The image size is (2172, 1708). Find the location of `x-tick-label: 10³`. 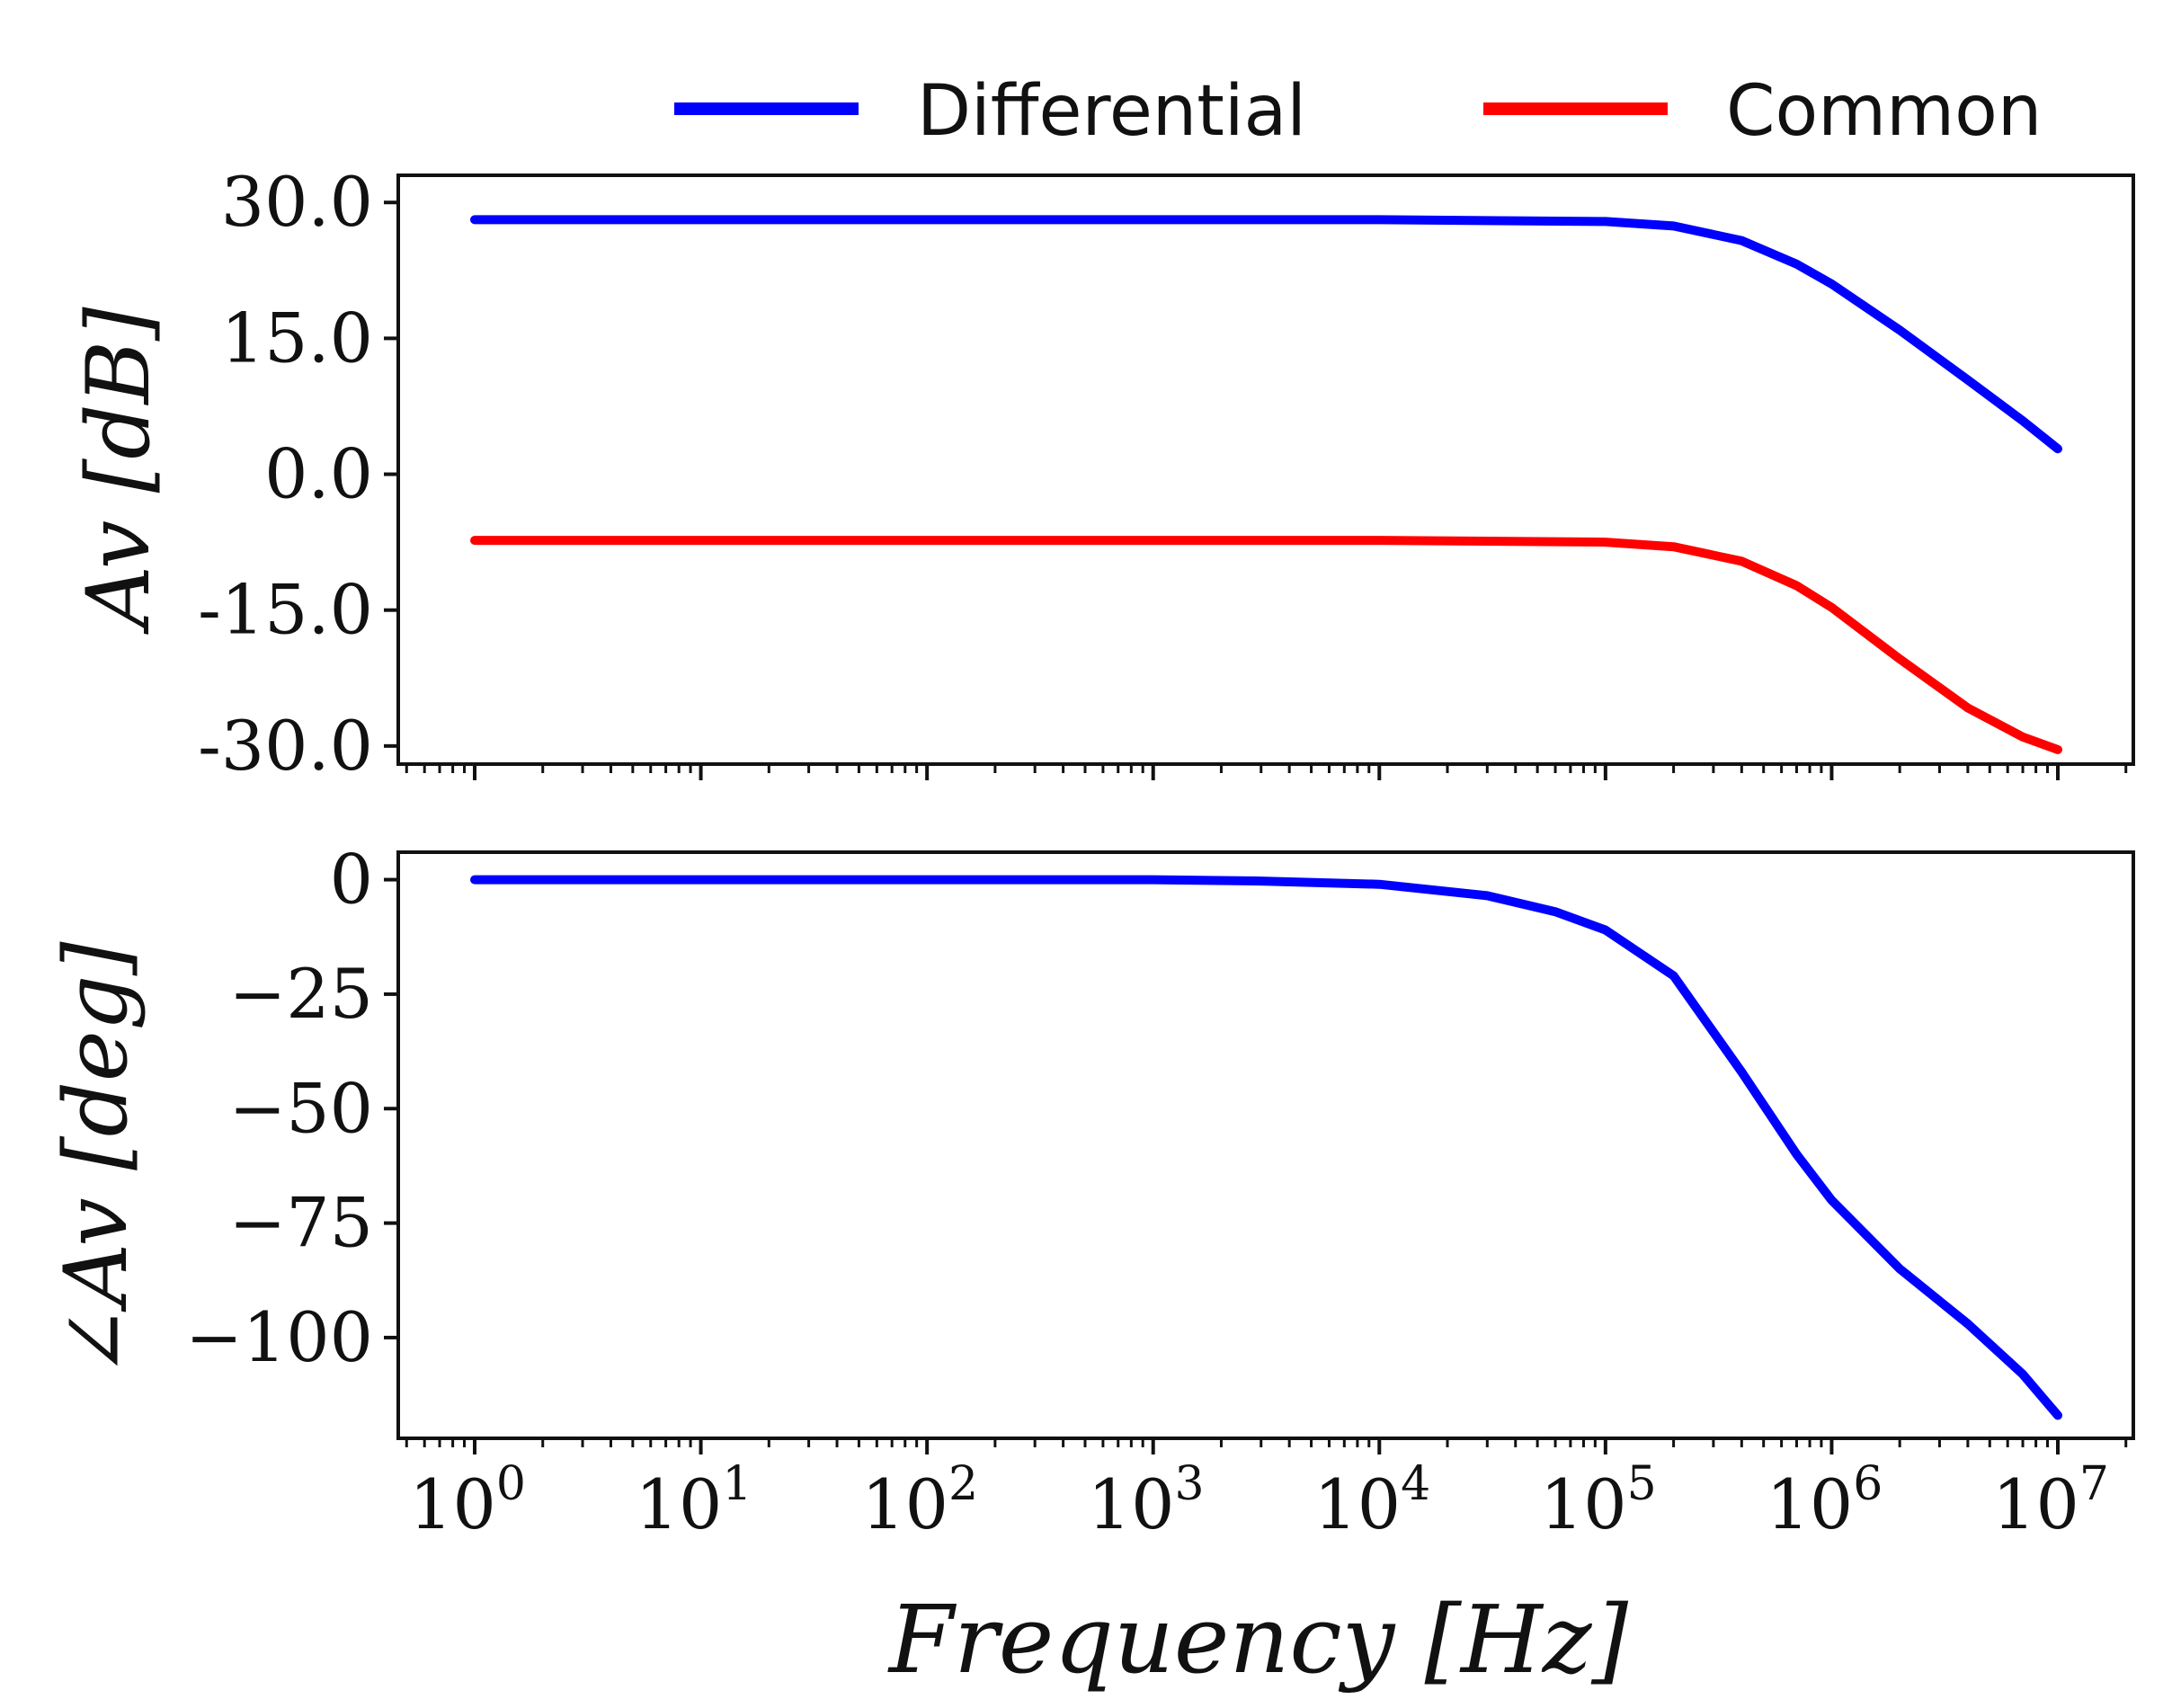

x-tick-label: 10³ is located at coordinates (1146, 1500).